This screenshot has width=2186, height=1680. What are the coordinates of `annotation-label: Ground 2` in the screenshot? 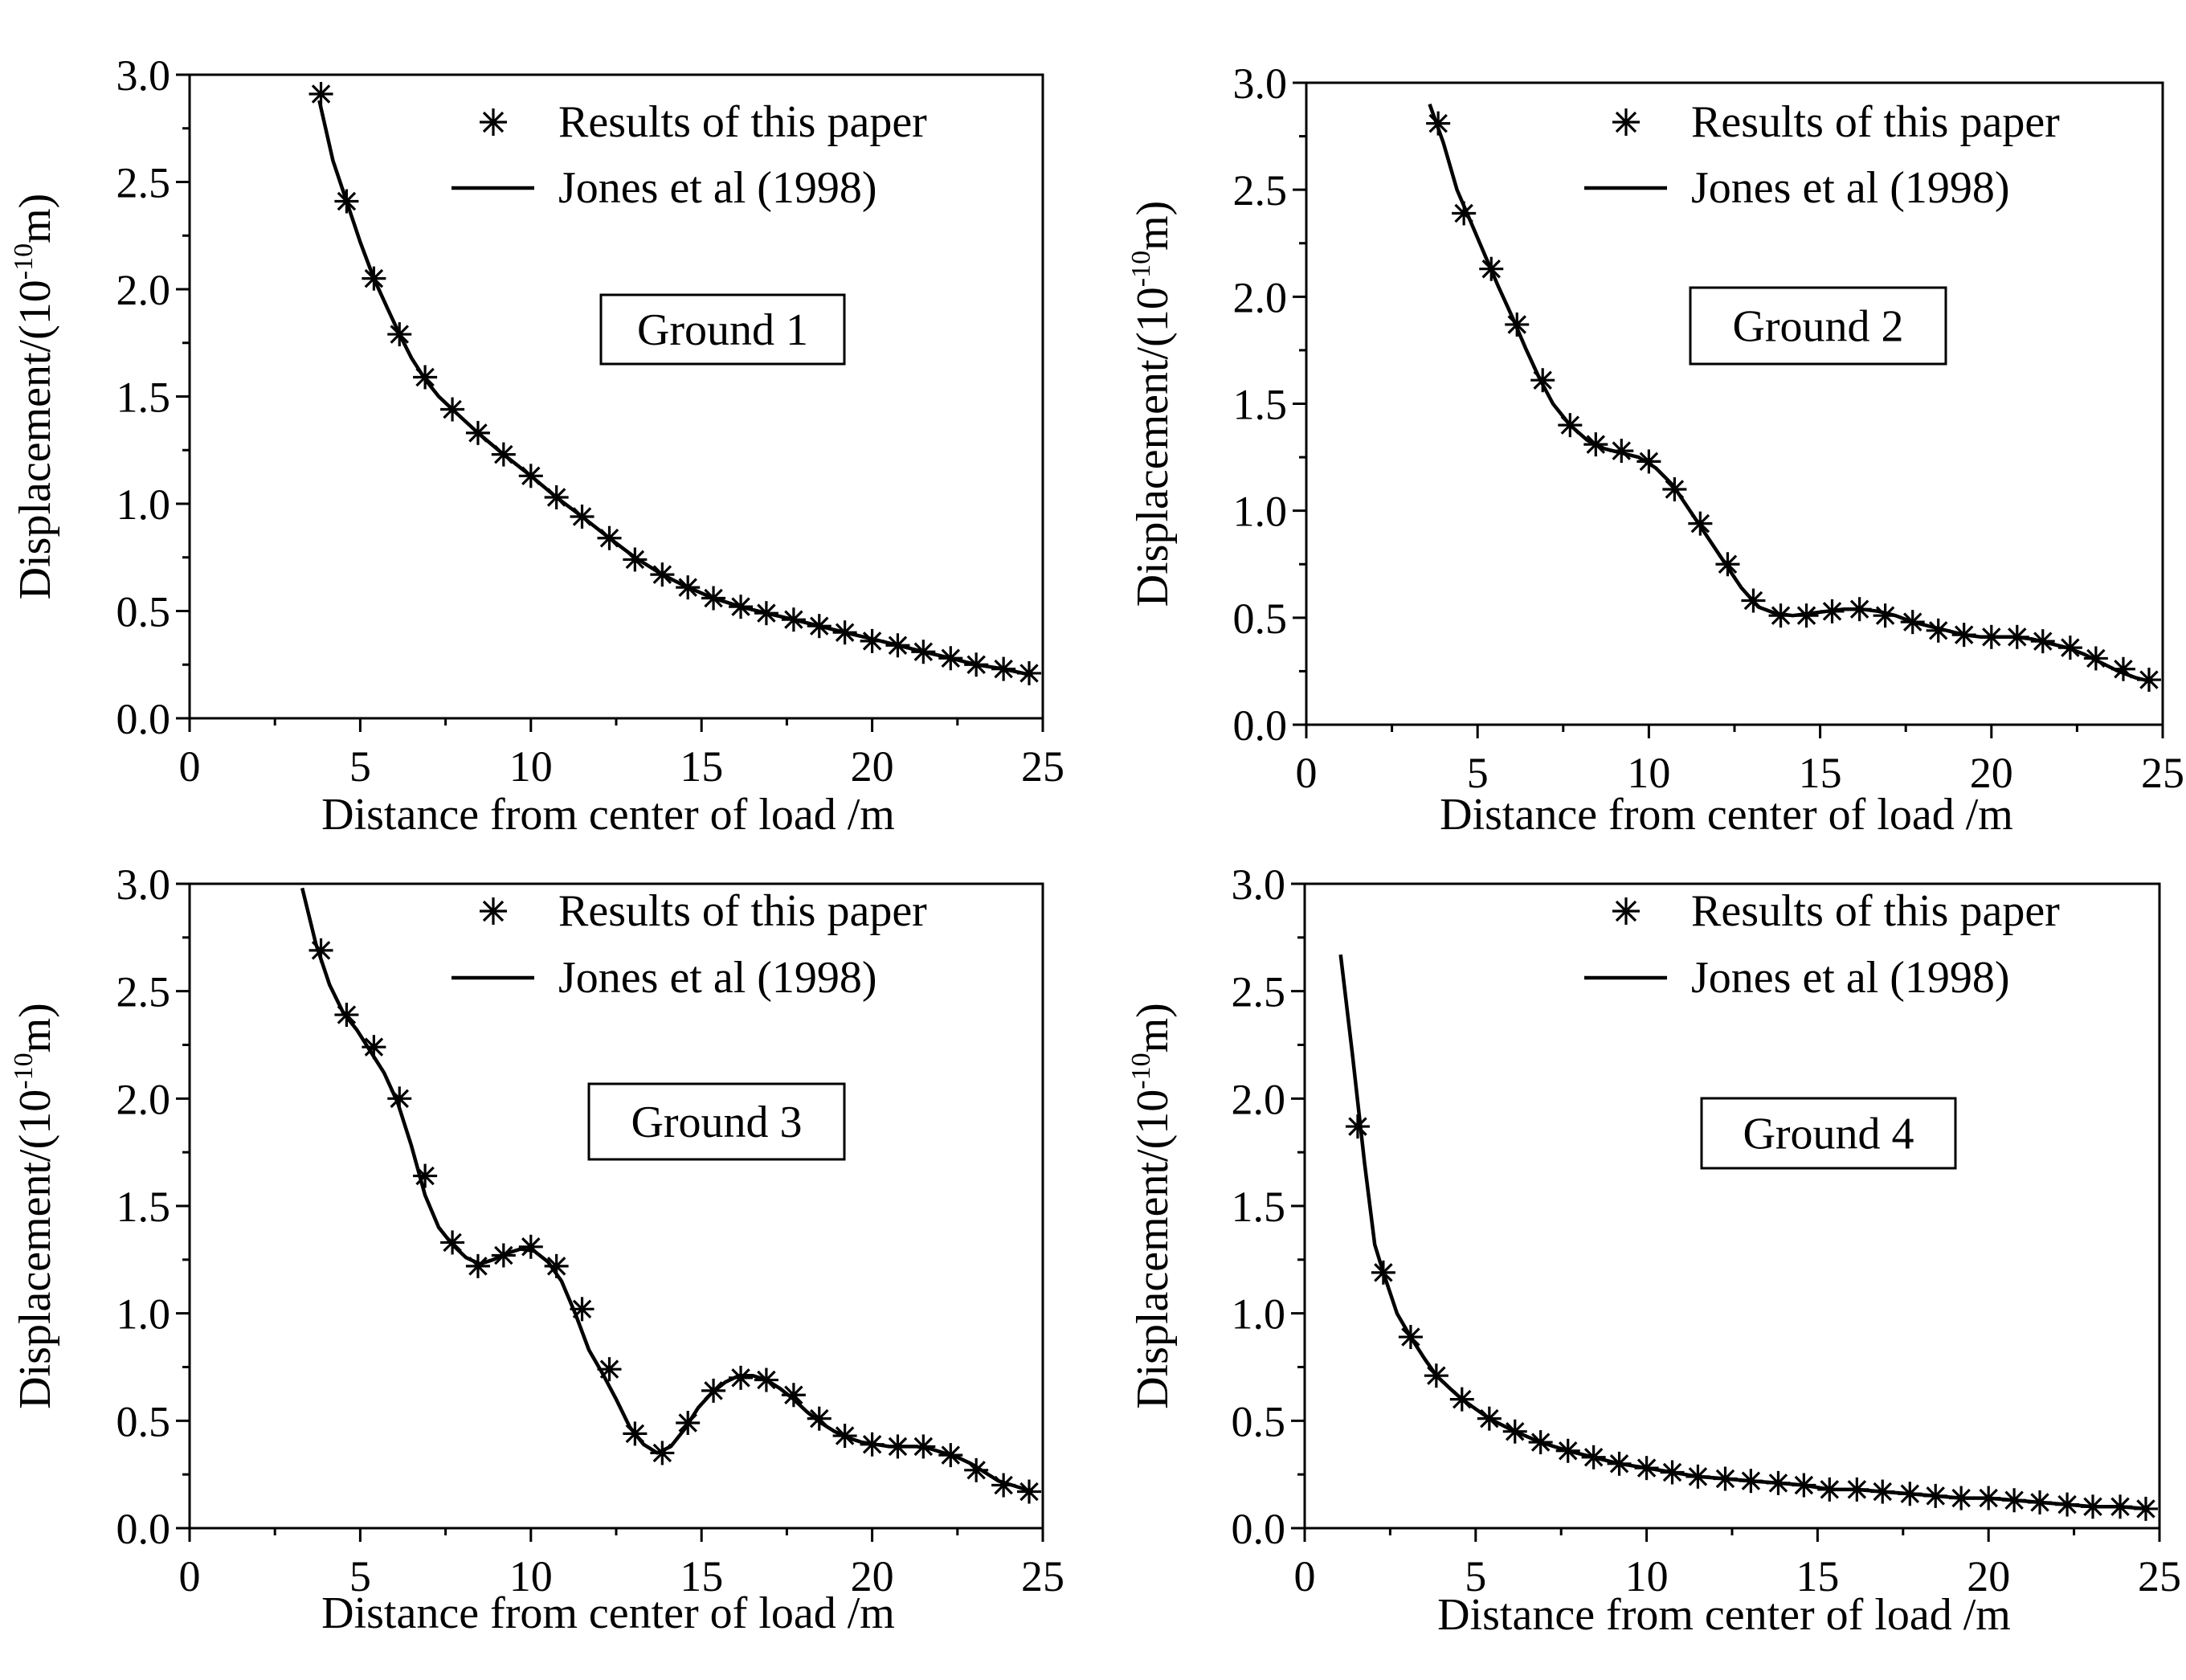 It's located at (1817, 327).